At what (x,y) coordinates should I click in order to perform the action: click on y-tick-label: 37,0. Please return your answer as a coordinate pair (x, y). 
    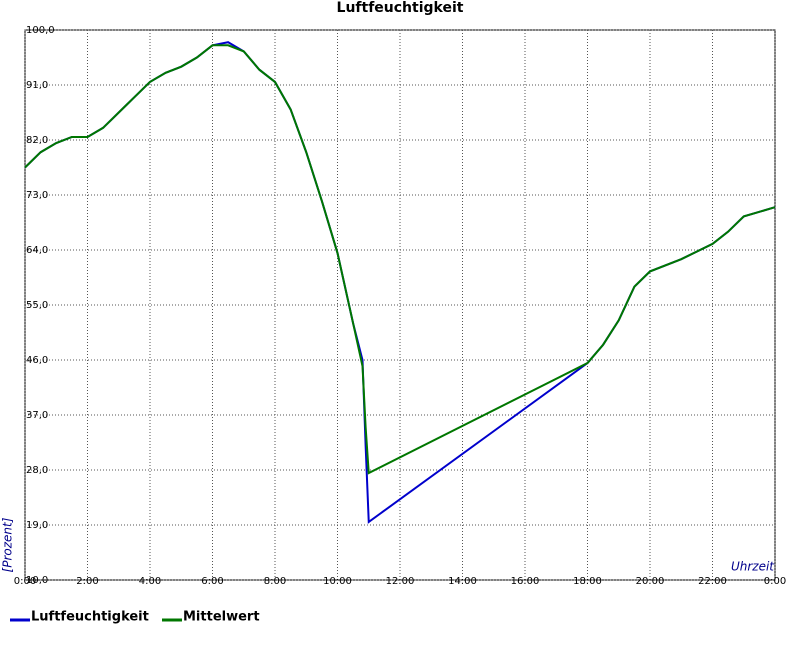
    Looking at the image, I should click on (37, 415).